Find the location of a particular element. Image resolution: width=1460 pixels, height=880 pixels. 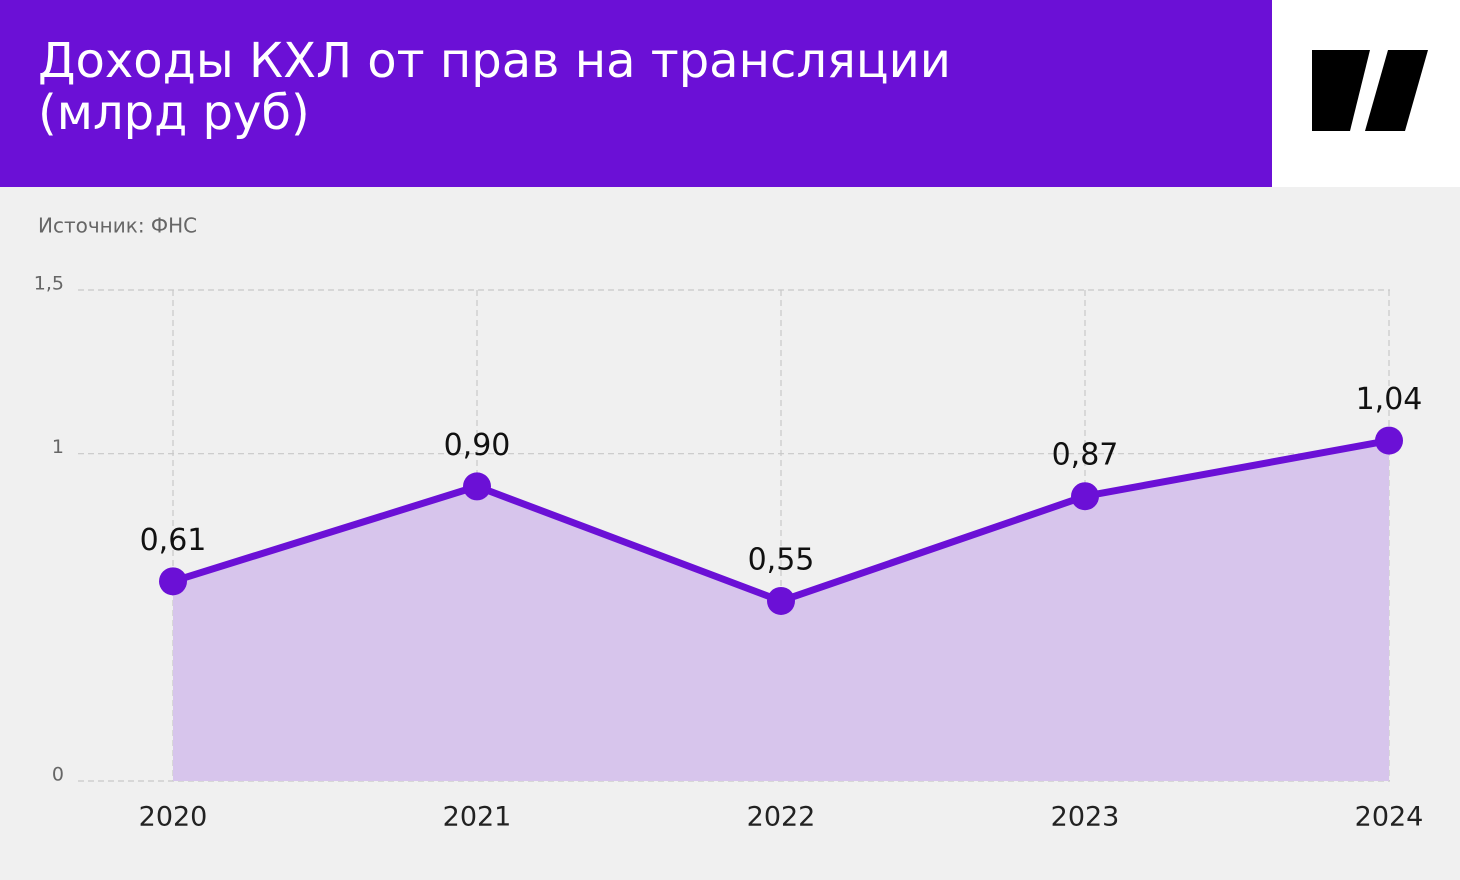

x-tick-label: 2020 is located at coordinates (173, 817).